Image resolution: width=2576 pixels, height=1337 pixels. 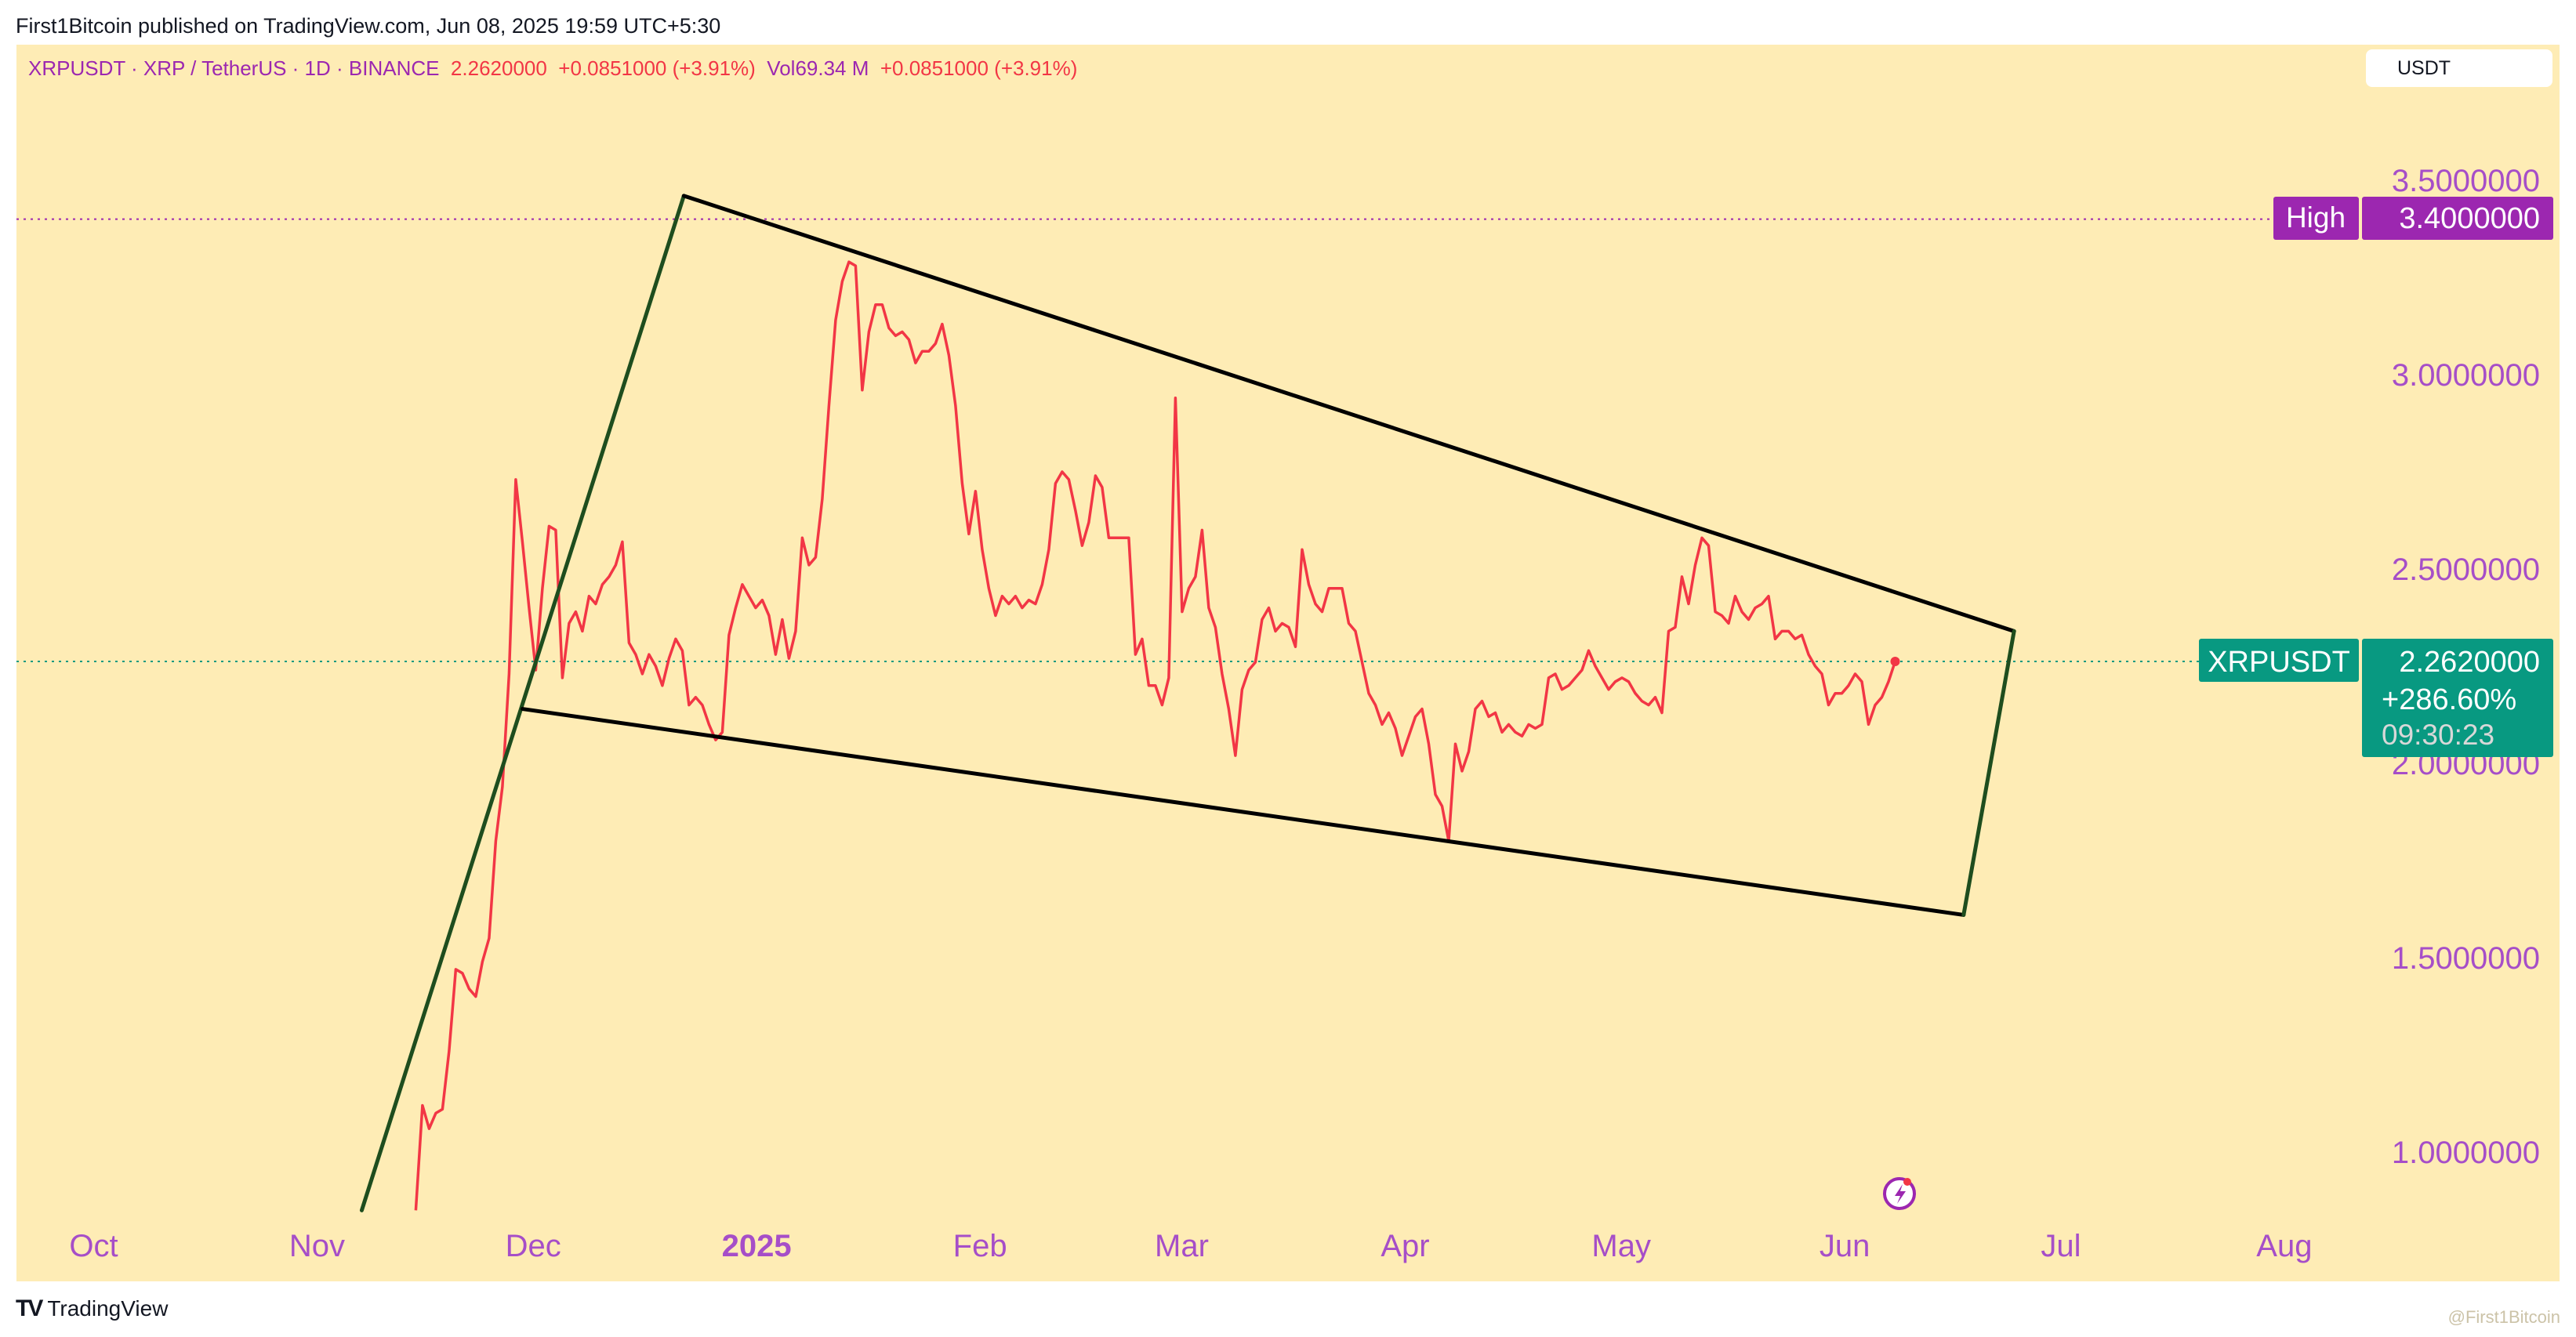 I want to click on time-axis: Oct Nov Dec 2025 Feb Mar Apr May Jun Jul Aug, so click(x=1190, y=1246).